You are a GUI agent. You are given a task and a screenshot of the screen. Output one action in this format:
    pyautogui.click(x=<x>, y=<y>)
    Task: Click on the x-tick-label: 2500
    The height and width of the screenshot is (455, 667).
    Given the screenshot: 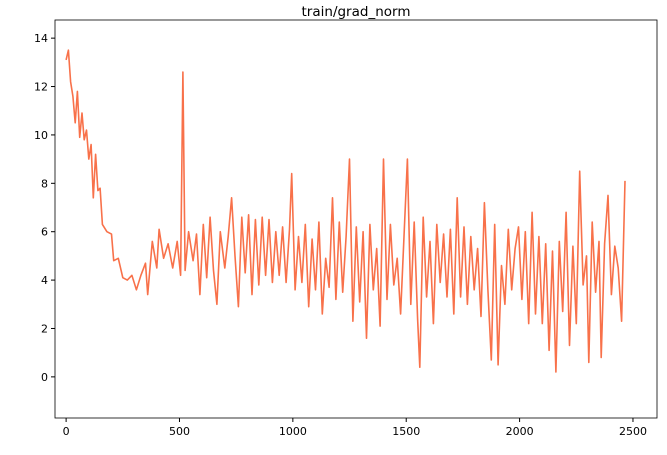 What is the action you would take?
    pyautogui.click(x=633, y=431)
    